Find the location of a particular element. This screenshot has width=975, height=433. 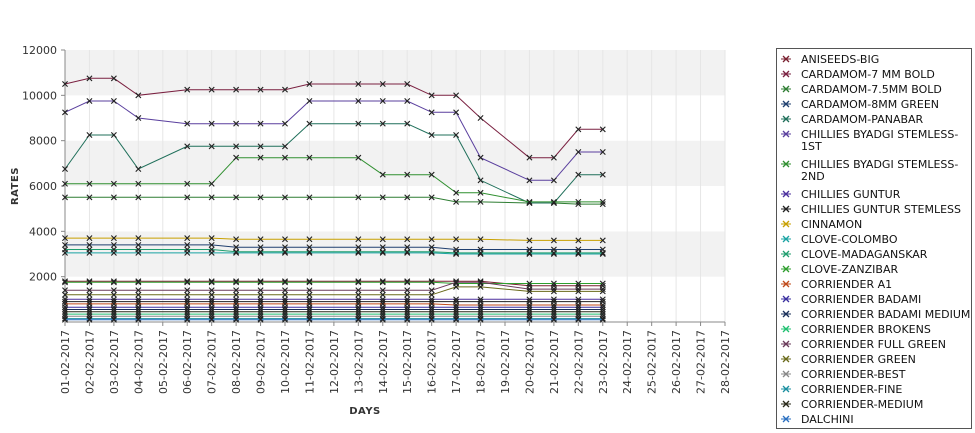

x-tick-label: 05-02-2017 is located at coordinates (163, 362).